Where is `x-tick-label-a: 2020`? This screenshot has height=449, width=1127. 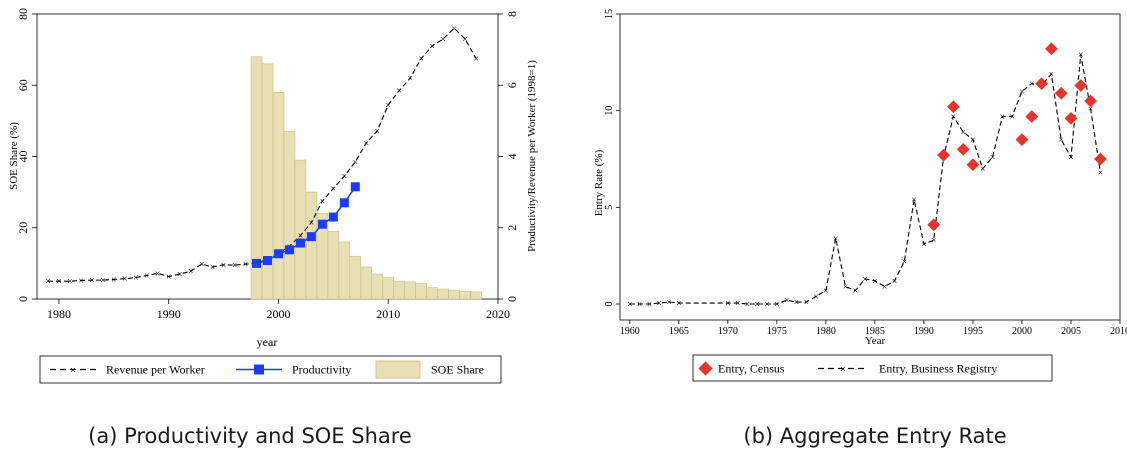 x-tick-label-a: 2020 is located at coordinates (498, 314).